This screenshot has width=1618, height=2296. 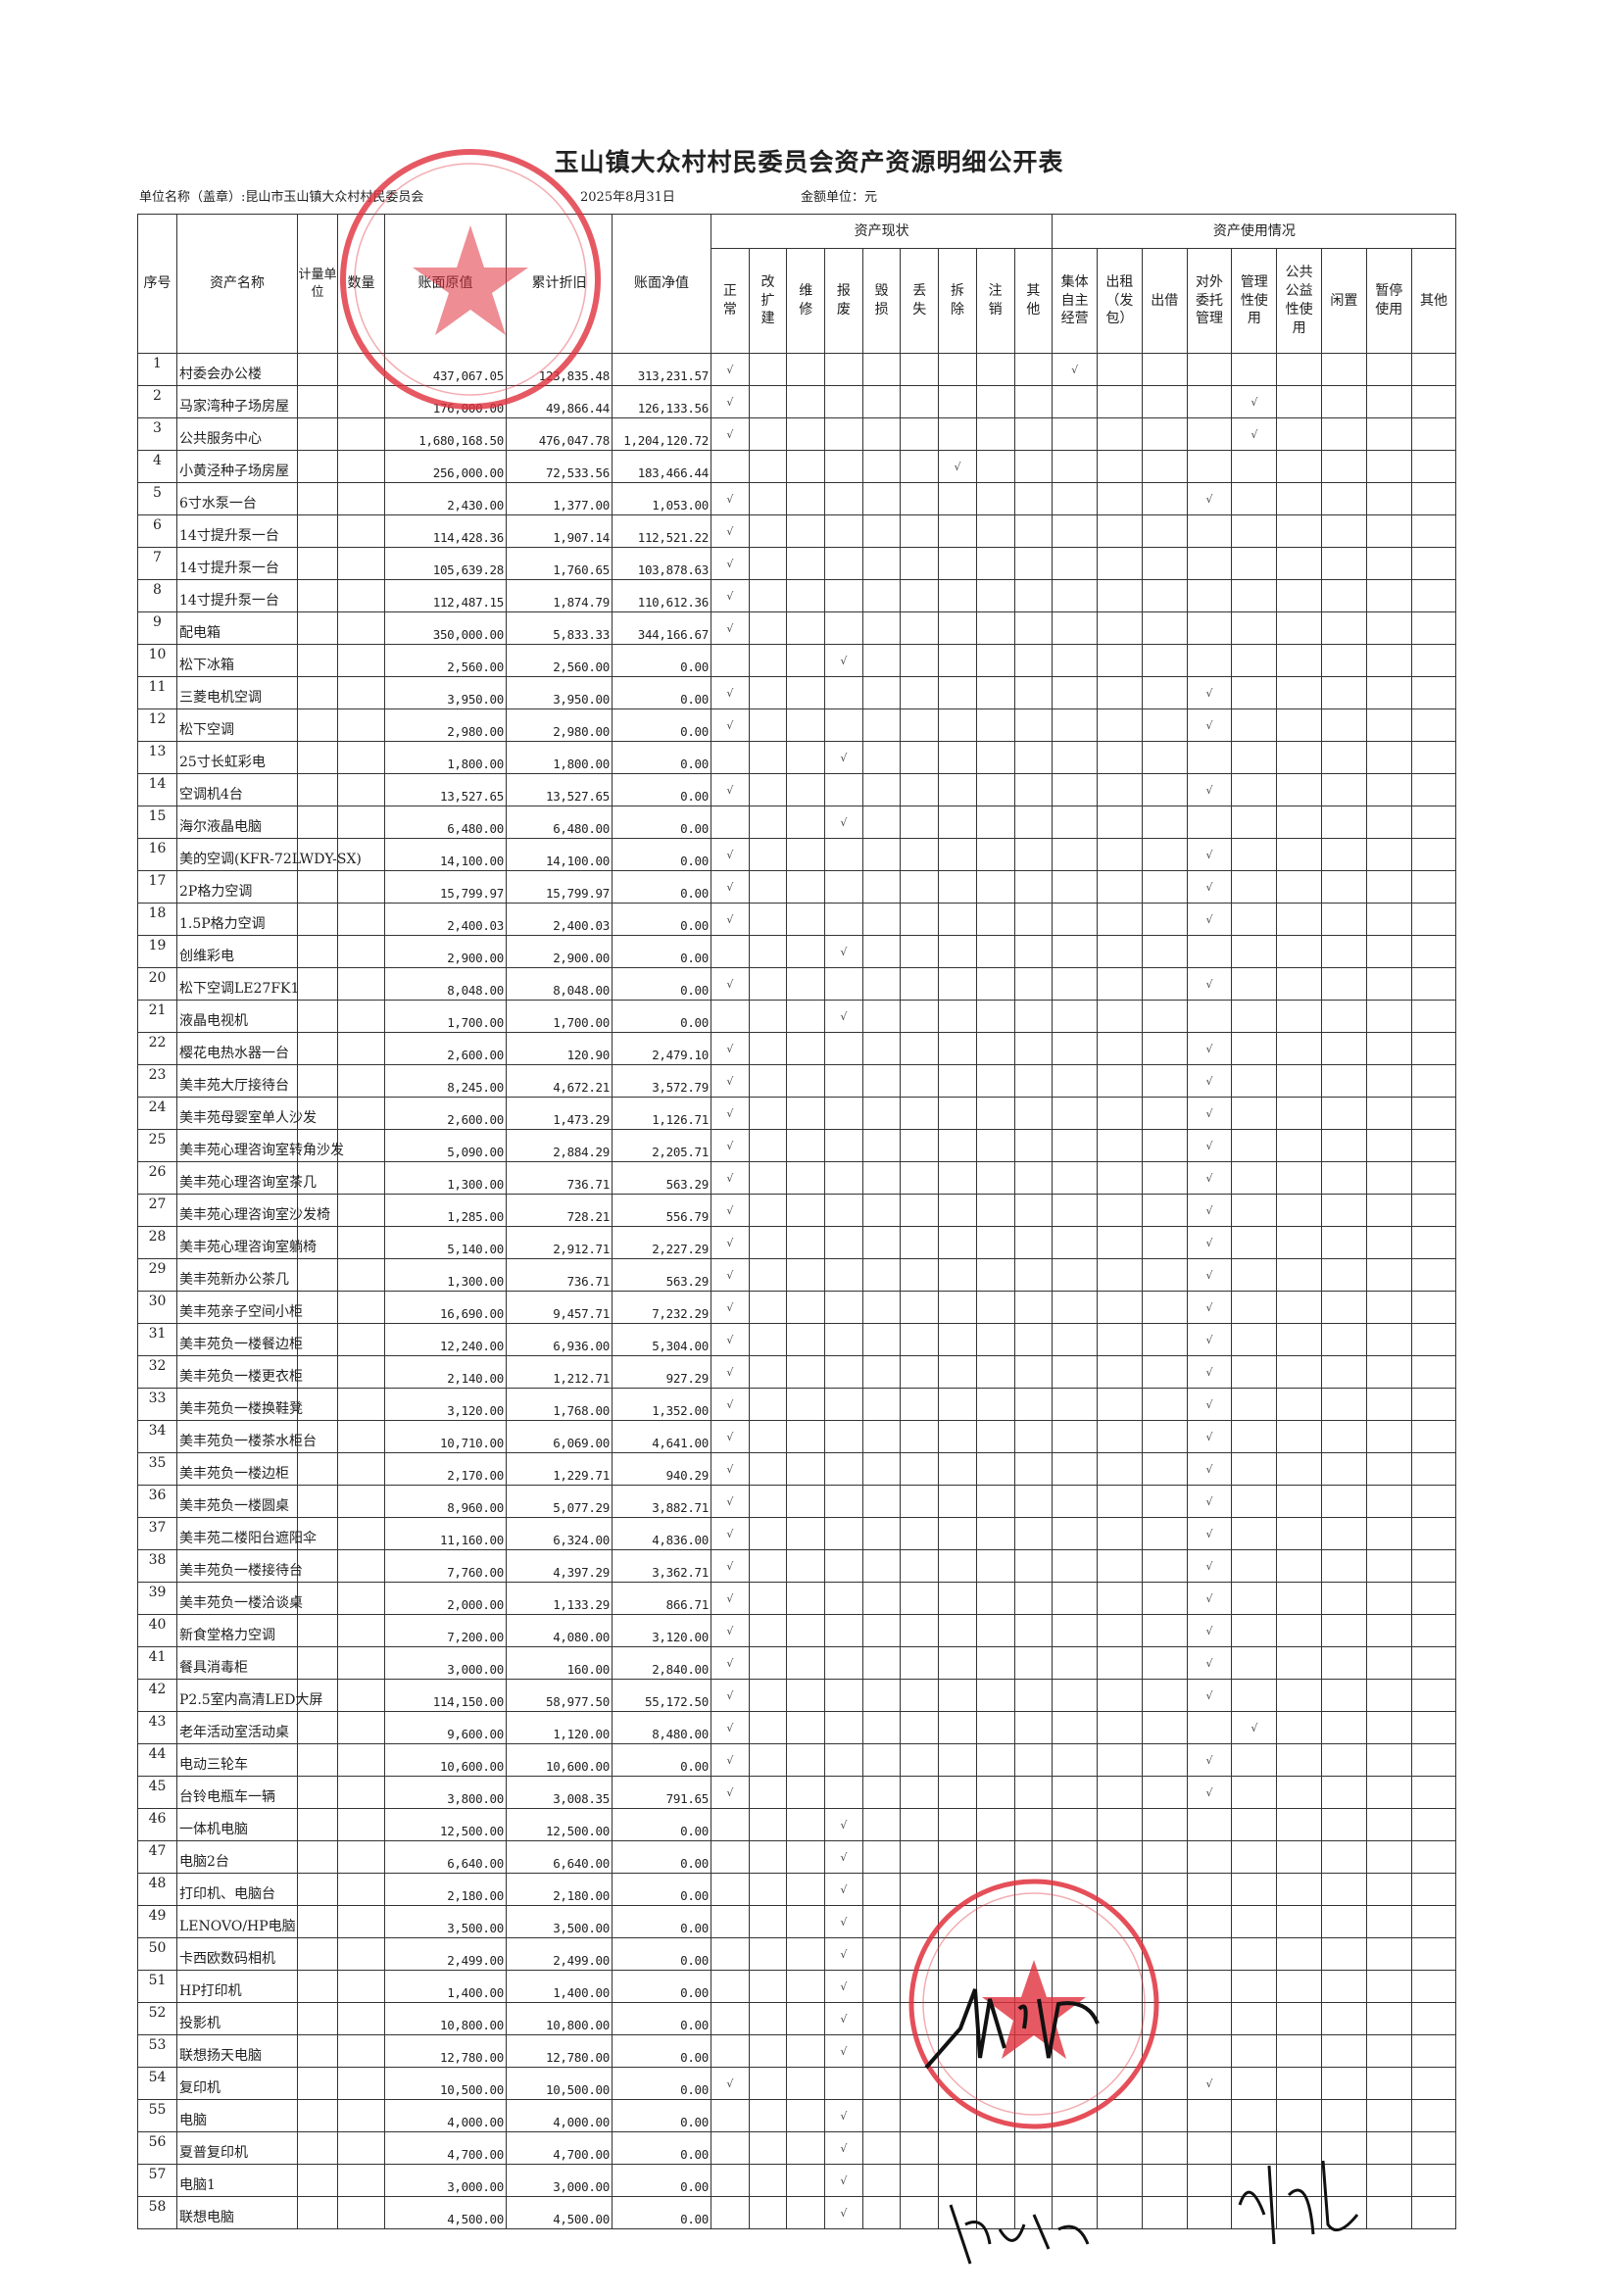 I want to click on accumulated-depreciation: 1,377.00, so click(x=559, y=498).